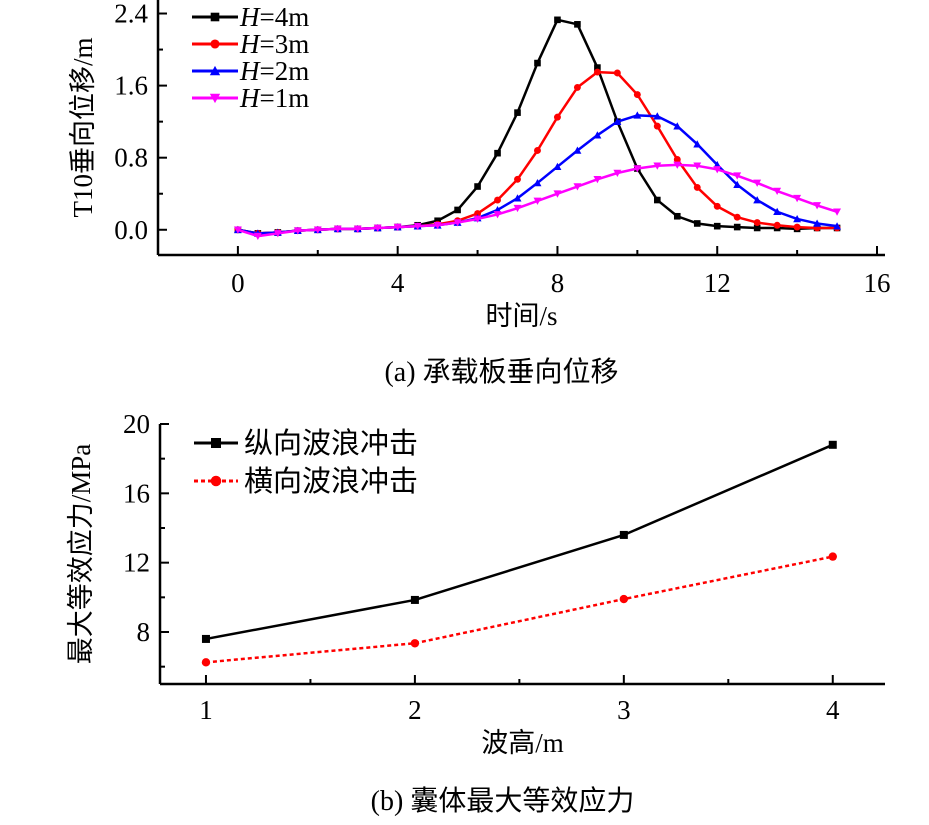  I want to click on legend-item: H=4m, so click(250, 17).